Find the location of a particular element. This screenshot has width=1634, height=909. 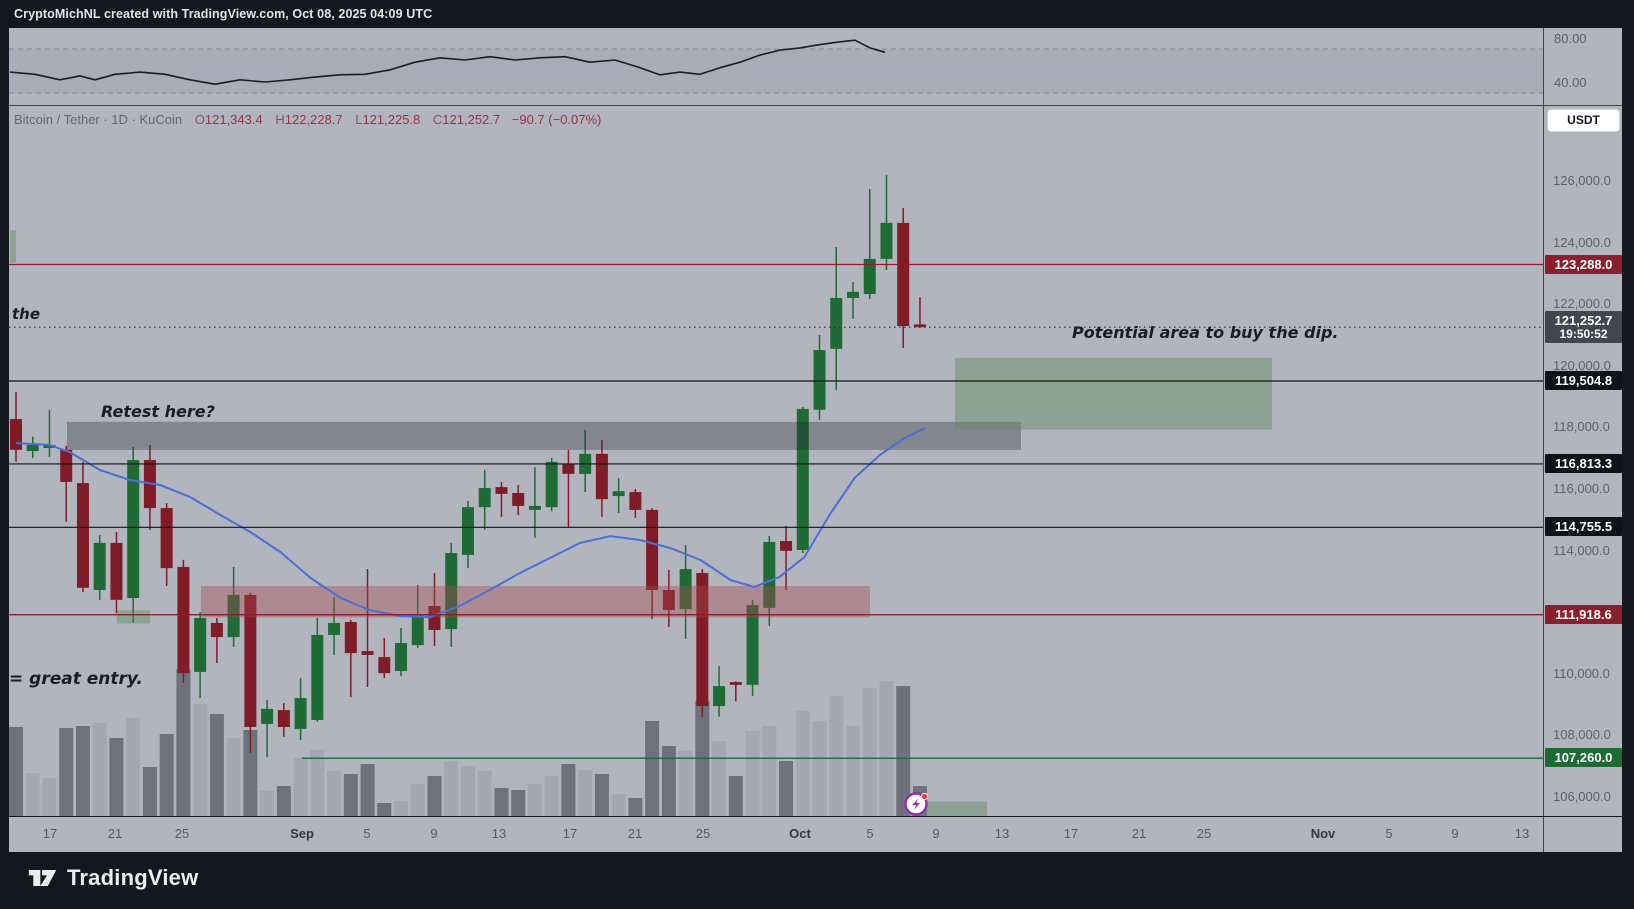

rsi-scale: 80.00 40.00 is located at coordinates (1582, 67).